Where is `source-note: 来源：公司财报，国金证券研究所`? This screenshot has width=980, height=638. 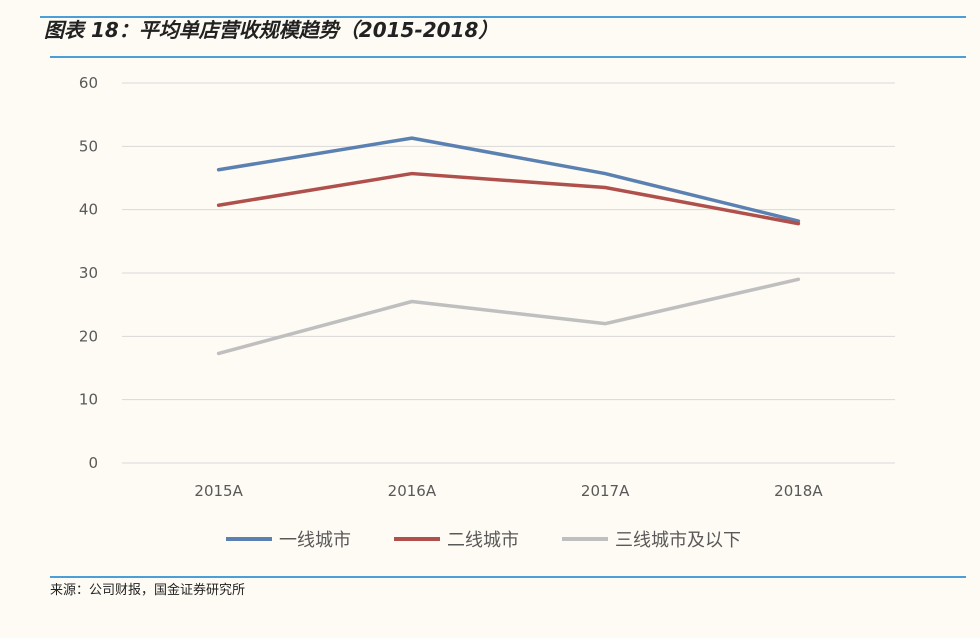
source-note: 来源：公司财报，国金证券研究所 is located at coordinates (148, 590).